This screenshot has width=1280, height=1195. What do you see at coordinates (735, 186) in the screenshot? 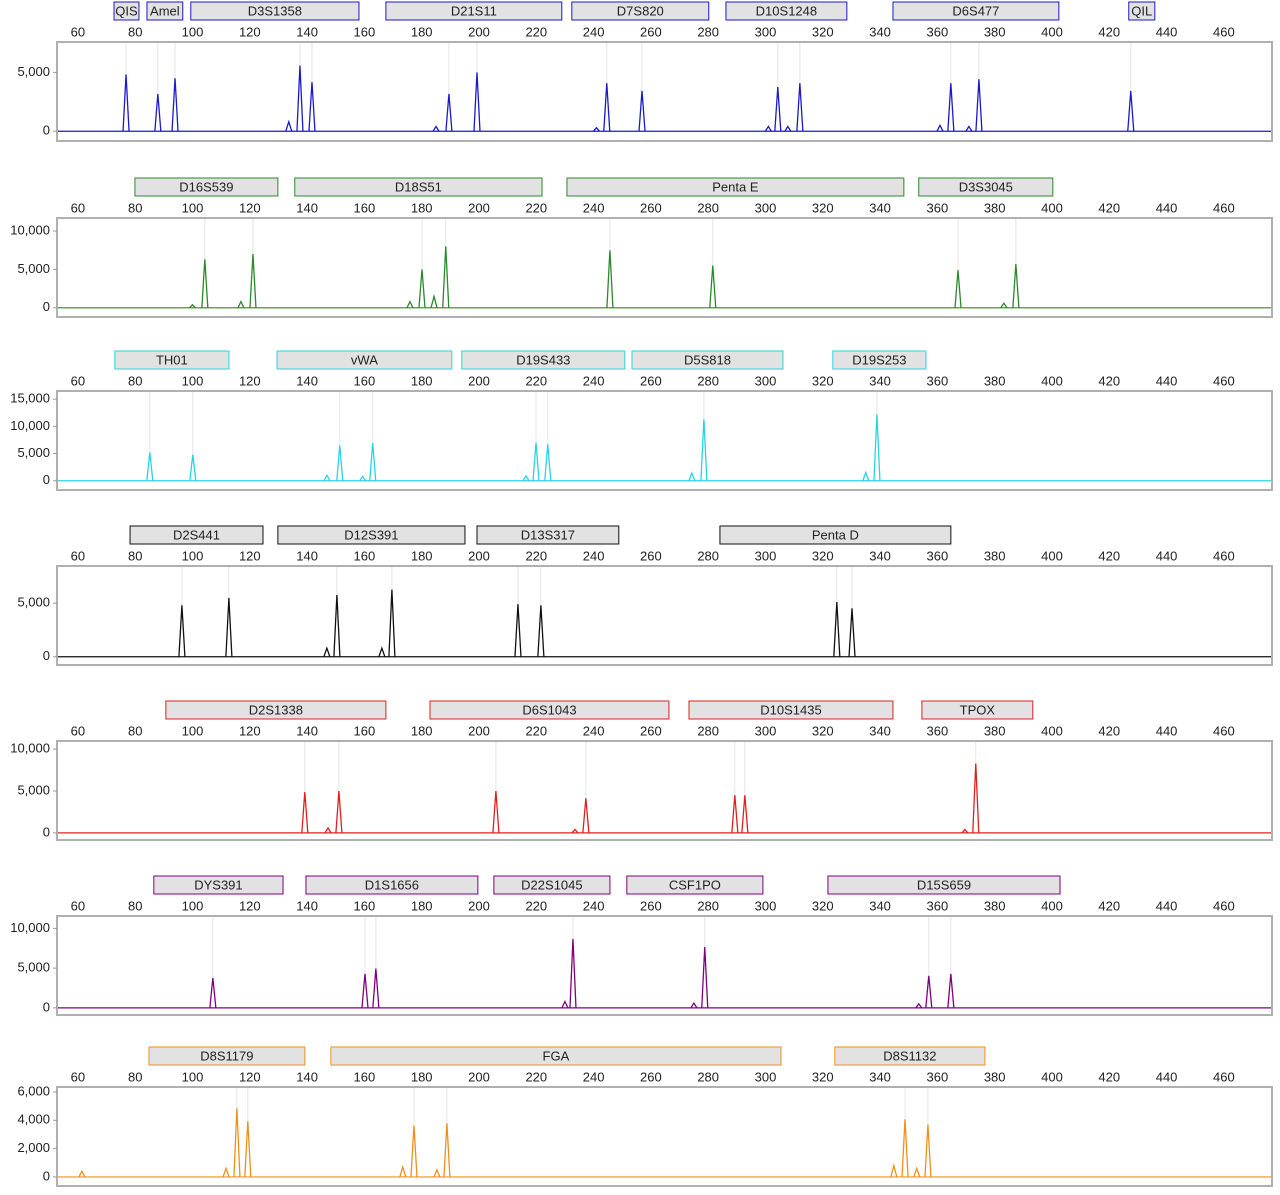
I see `locus-label: Penta E` at bounding box center [735, 186].